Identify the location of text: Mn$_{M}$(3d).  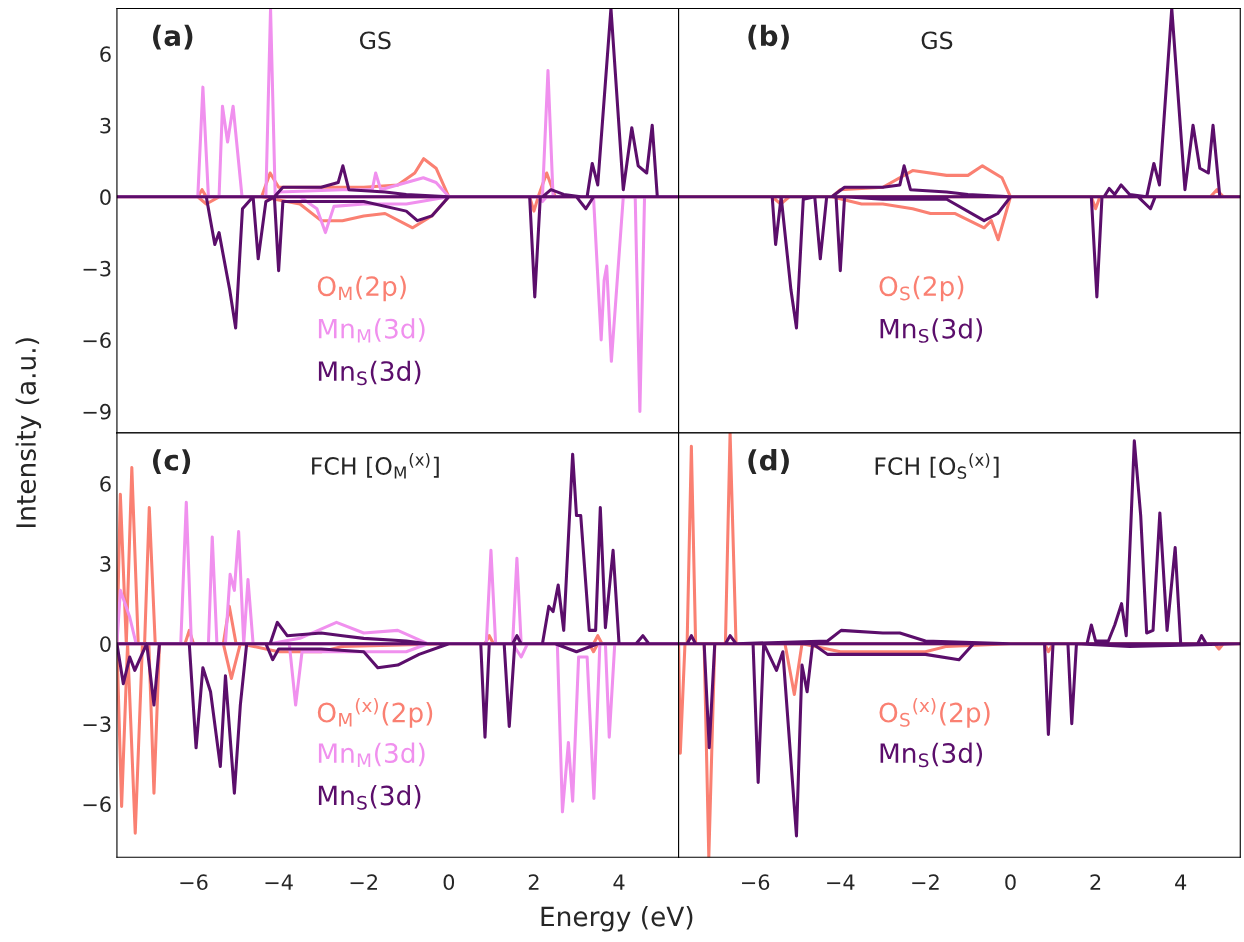
(371, 330).